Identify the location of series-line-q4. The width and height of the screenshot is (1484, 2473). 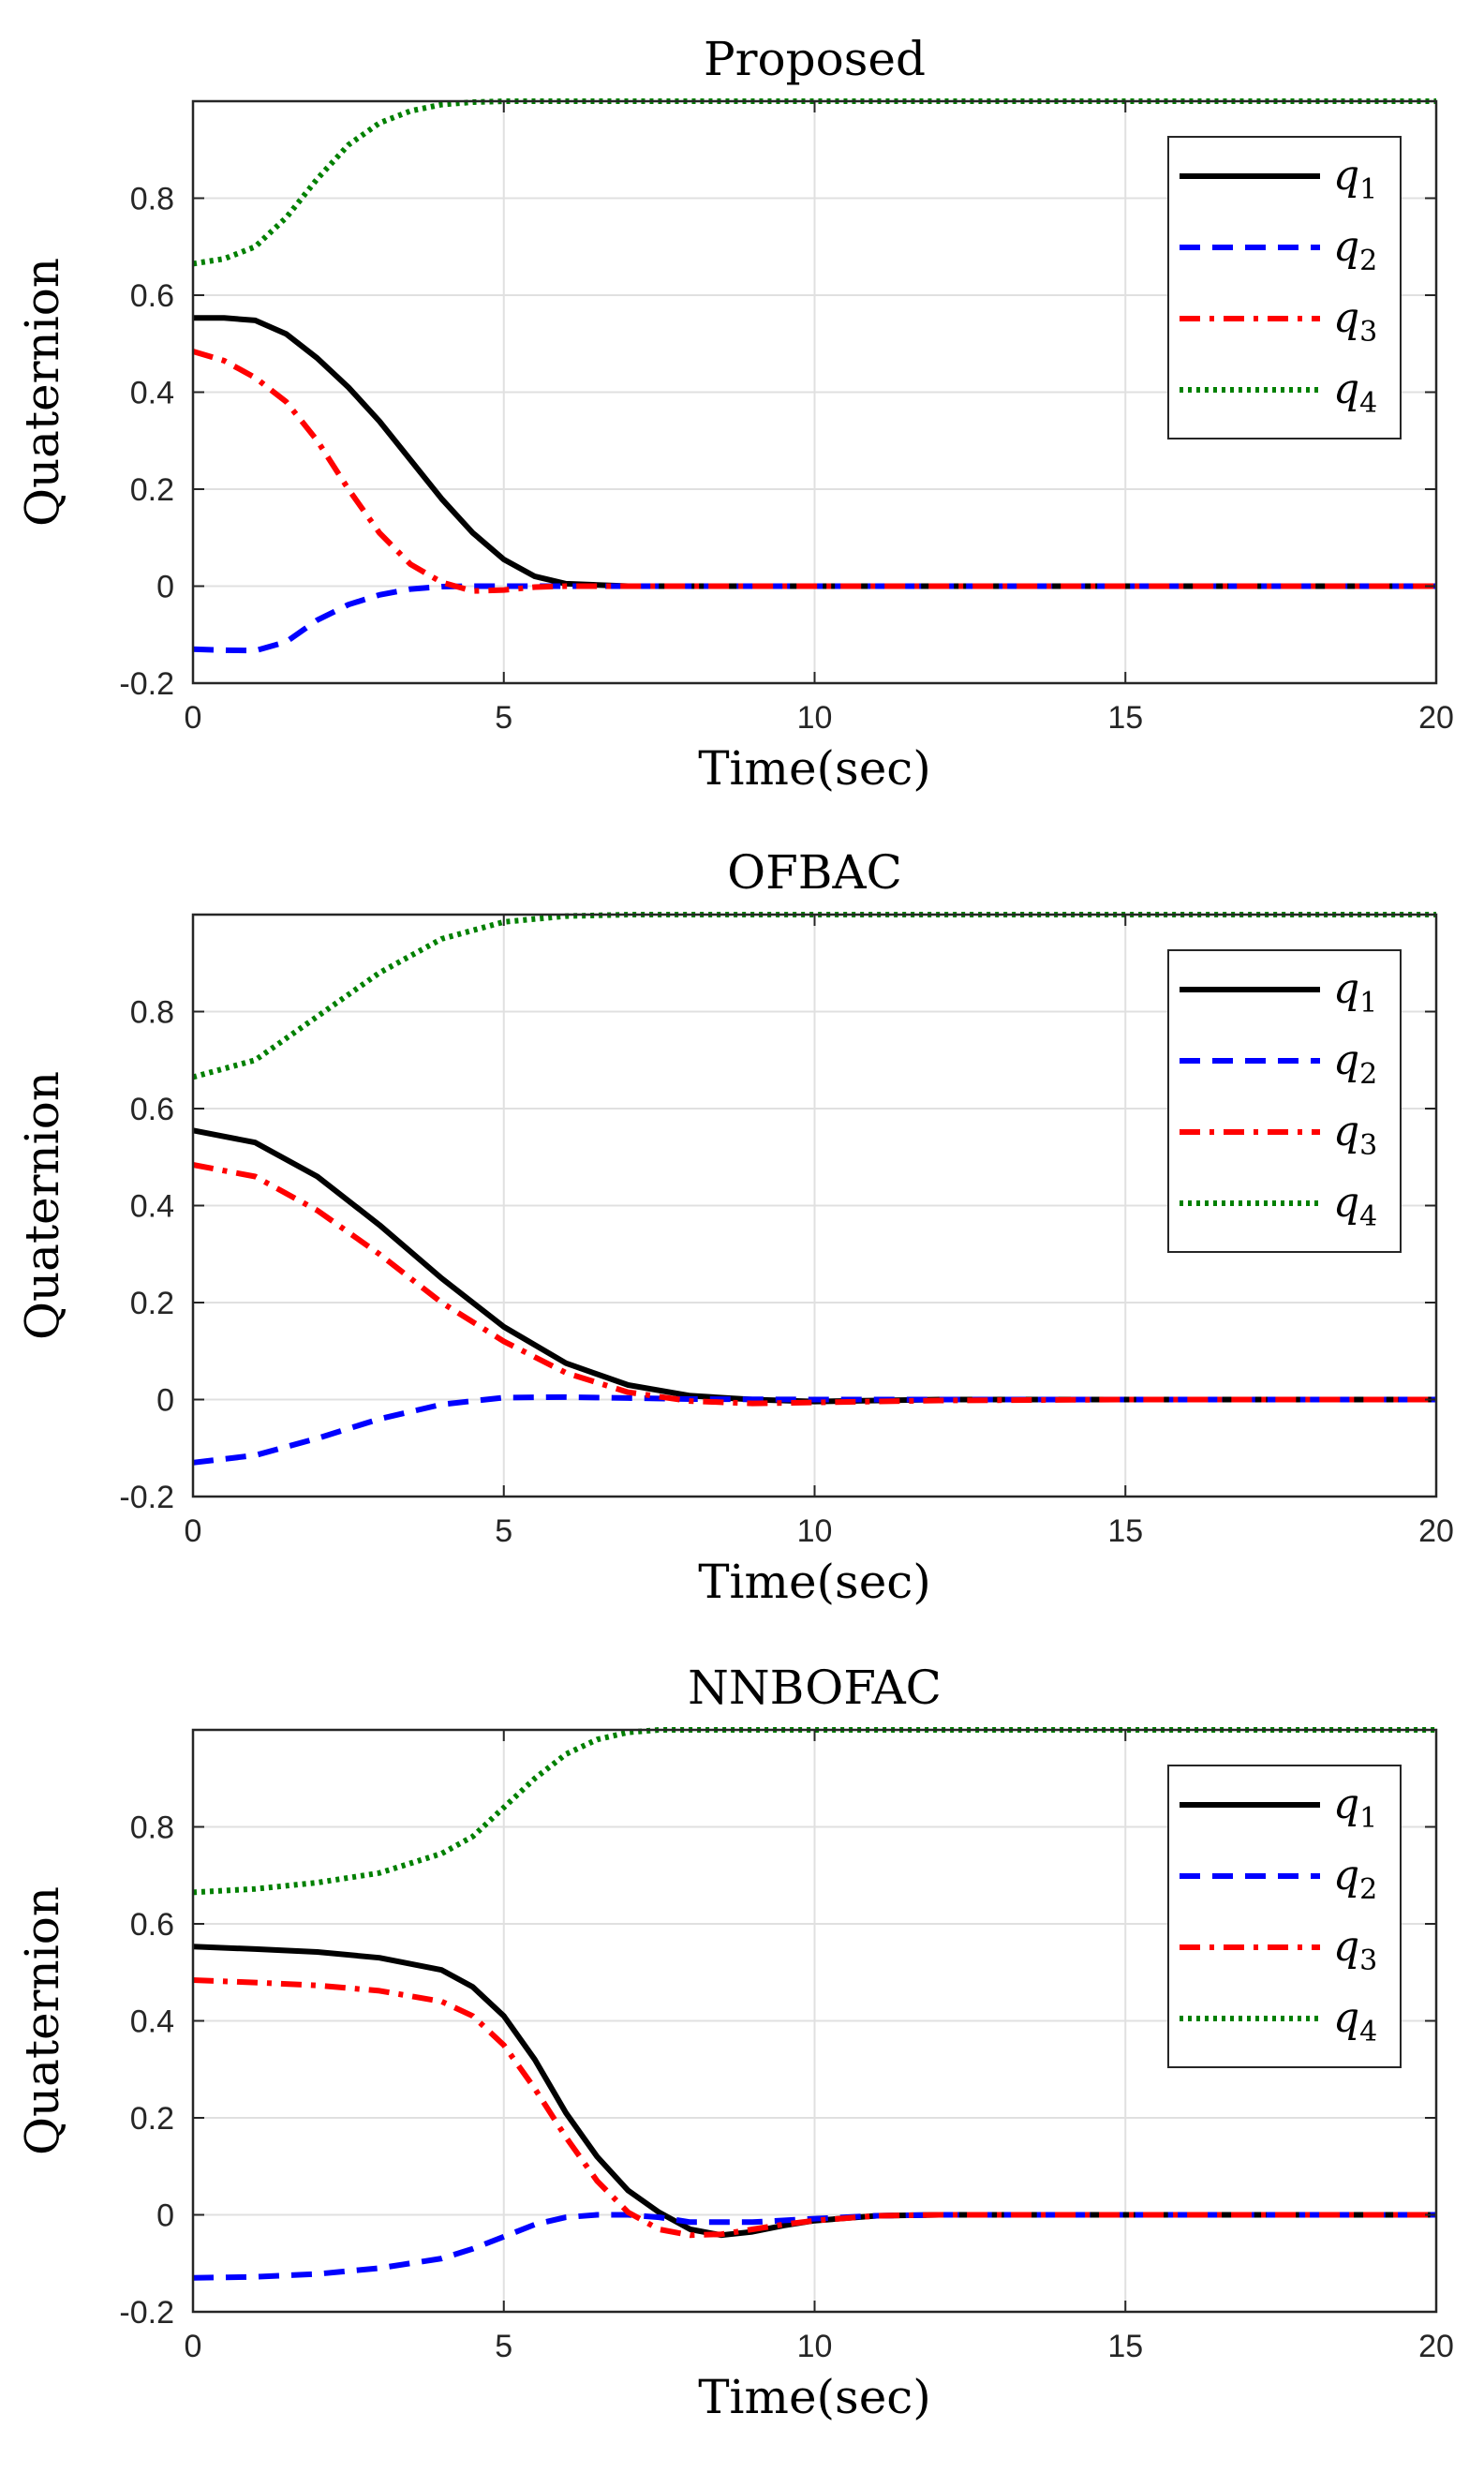
(814, 996).